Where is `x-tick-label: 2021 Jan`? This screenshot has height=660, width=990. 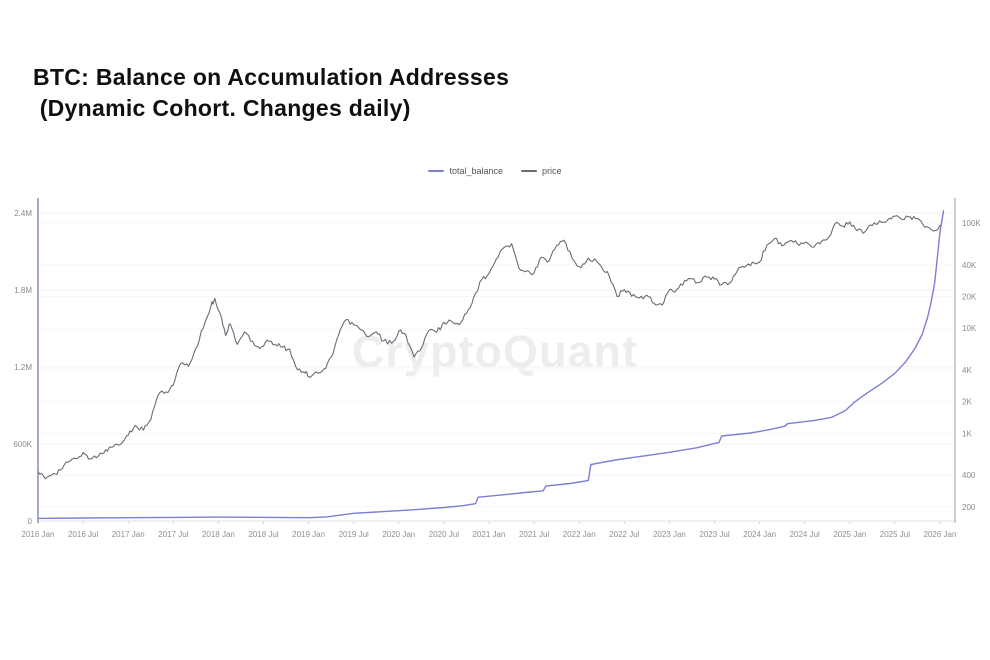 x-tick-label: 2021 Jan is located at coordinates (489, 534).